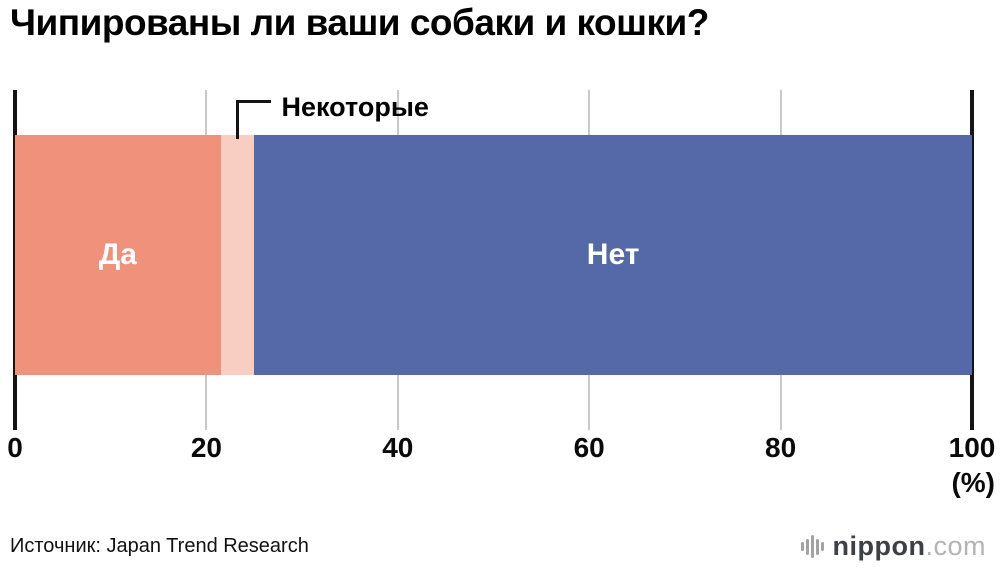 This screenshot has width=1000, height=570. I want to click on bar-segment-label: Нет, so click(613, 254).